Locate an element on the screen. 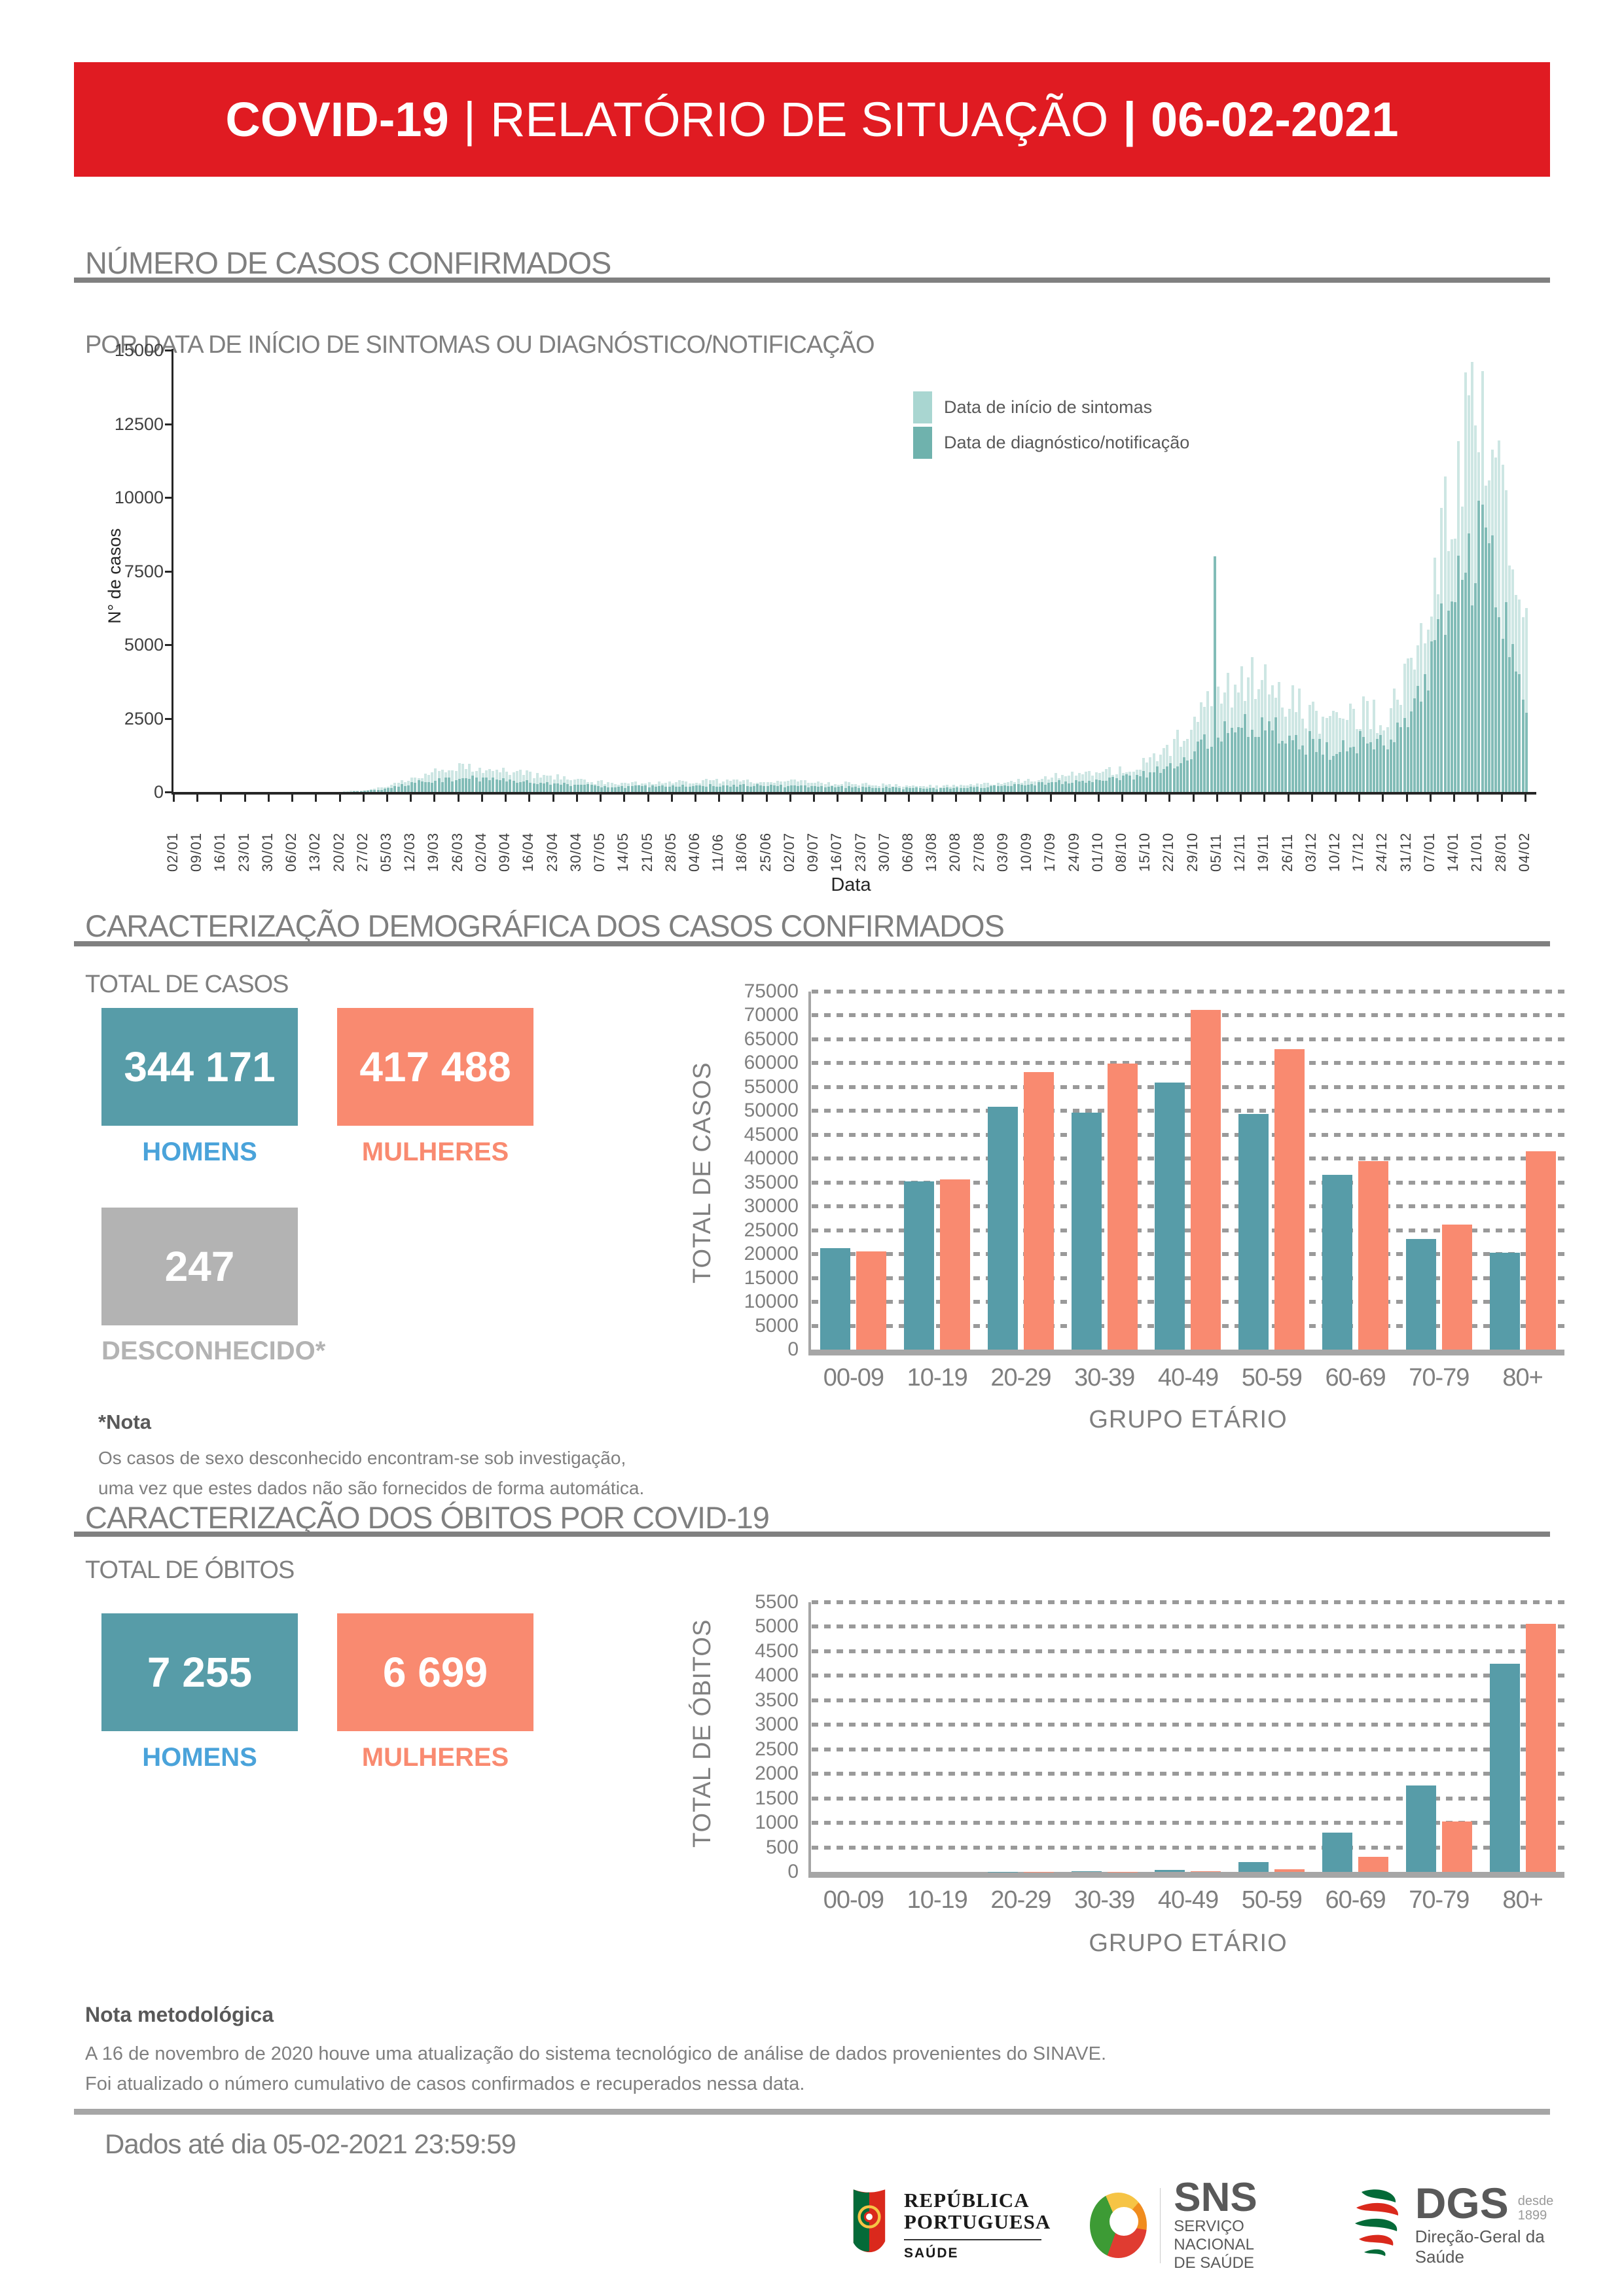 Image resolution: width=1624 pixels, height=2296 pixels. legend-swatch-diagnostico is located at coordinates (922, 443).